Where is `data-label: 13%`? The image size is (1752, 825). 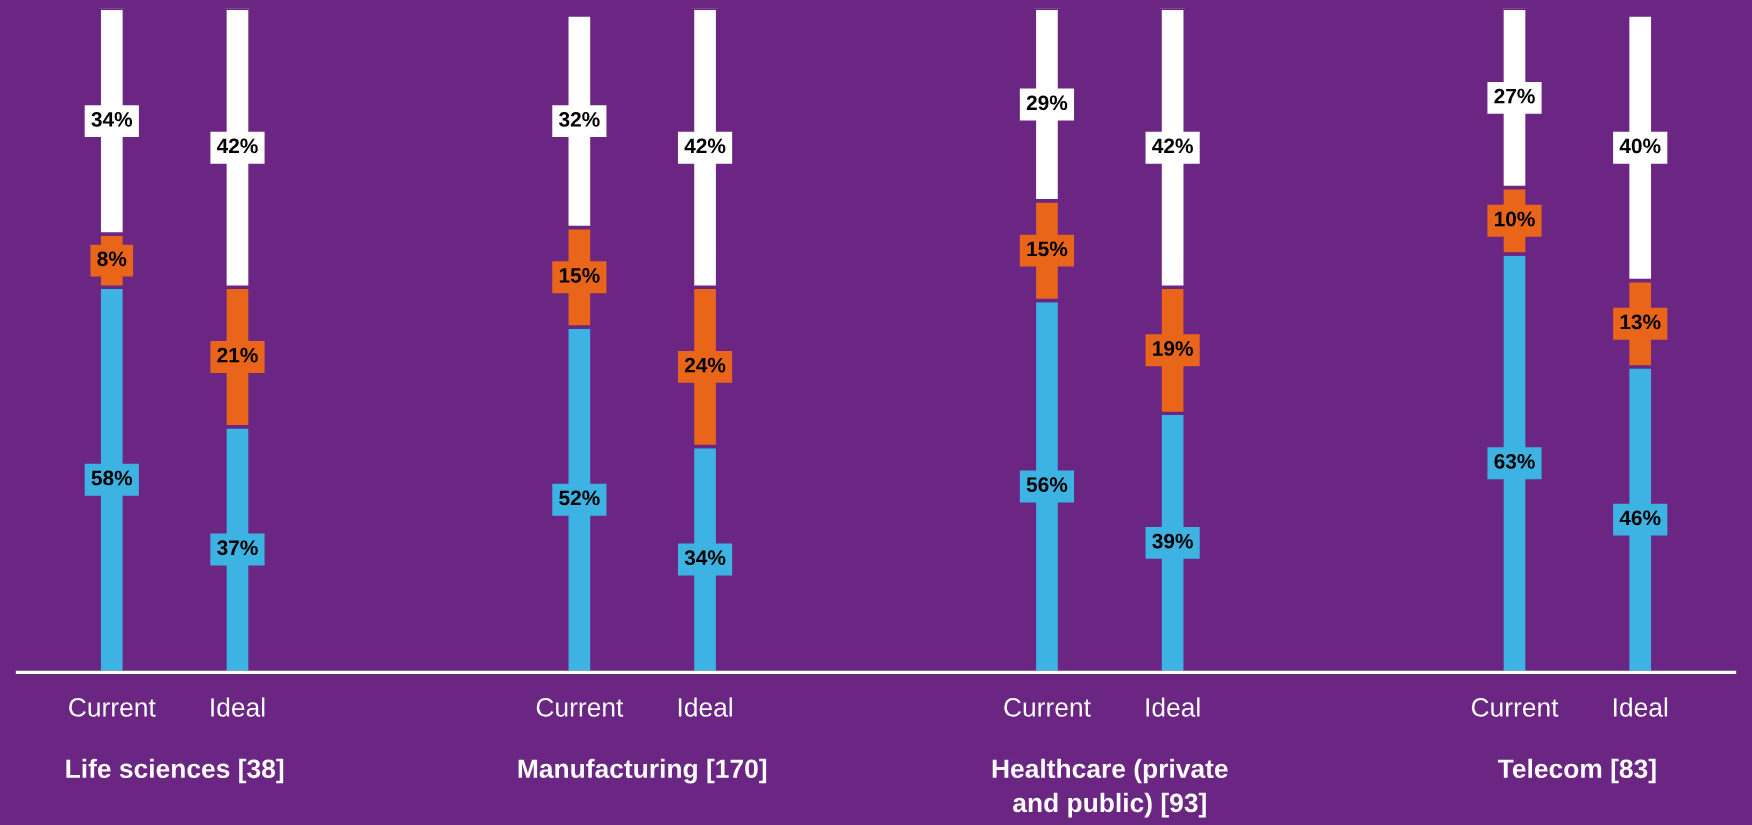 data-label: 13% is located at coordinates (1640, 322).